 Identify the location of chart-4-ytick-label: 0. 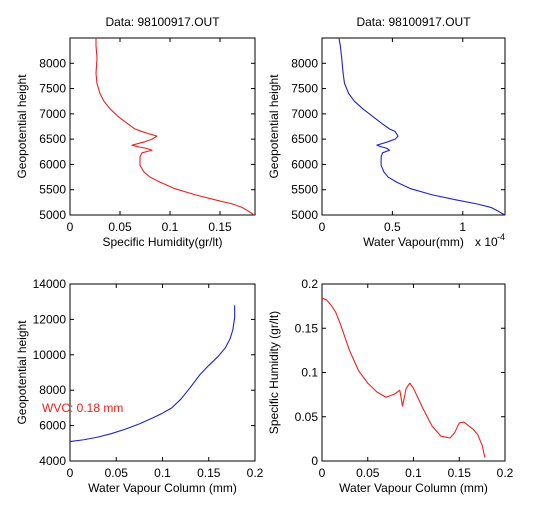
(314, 461).